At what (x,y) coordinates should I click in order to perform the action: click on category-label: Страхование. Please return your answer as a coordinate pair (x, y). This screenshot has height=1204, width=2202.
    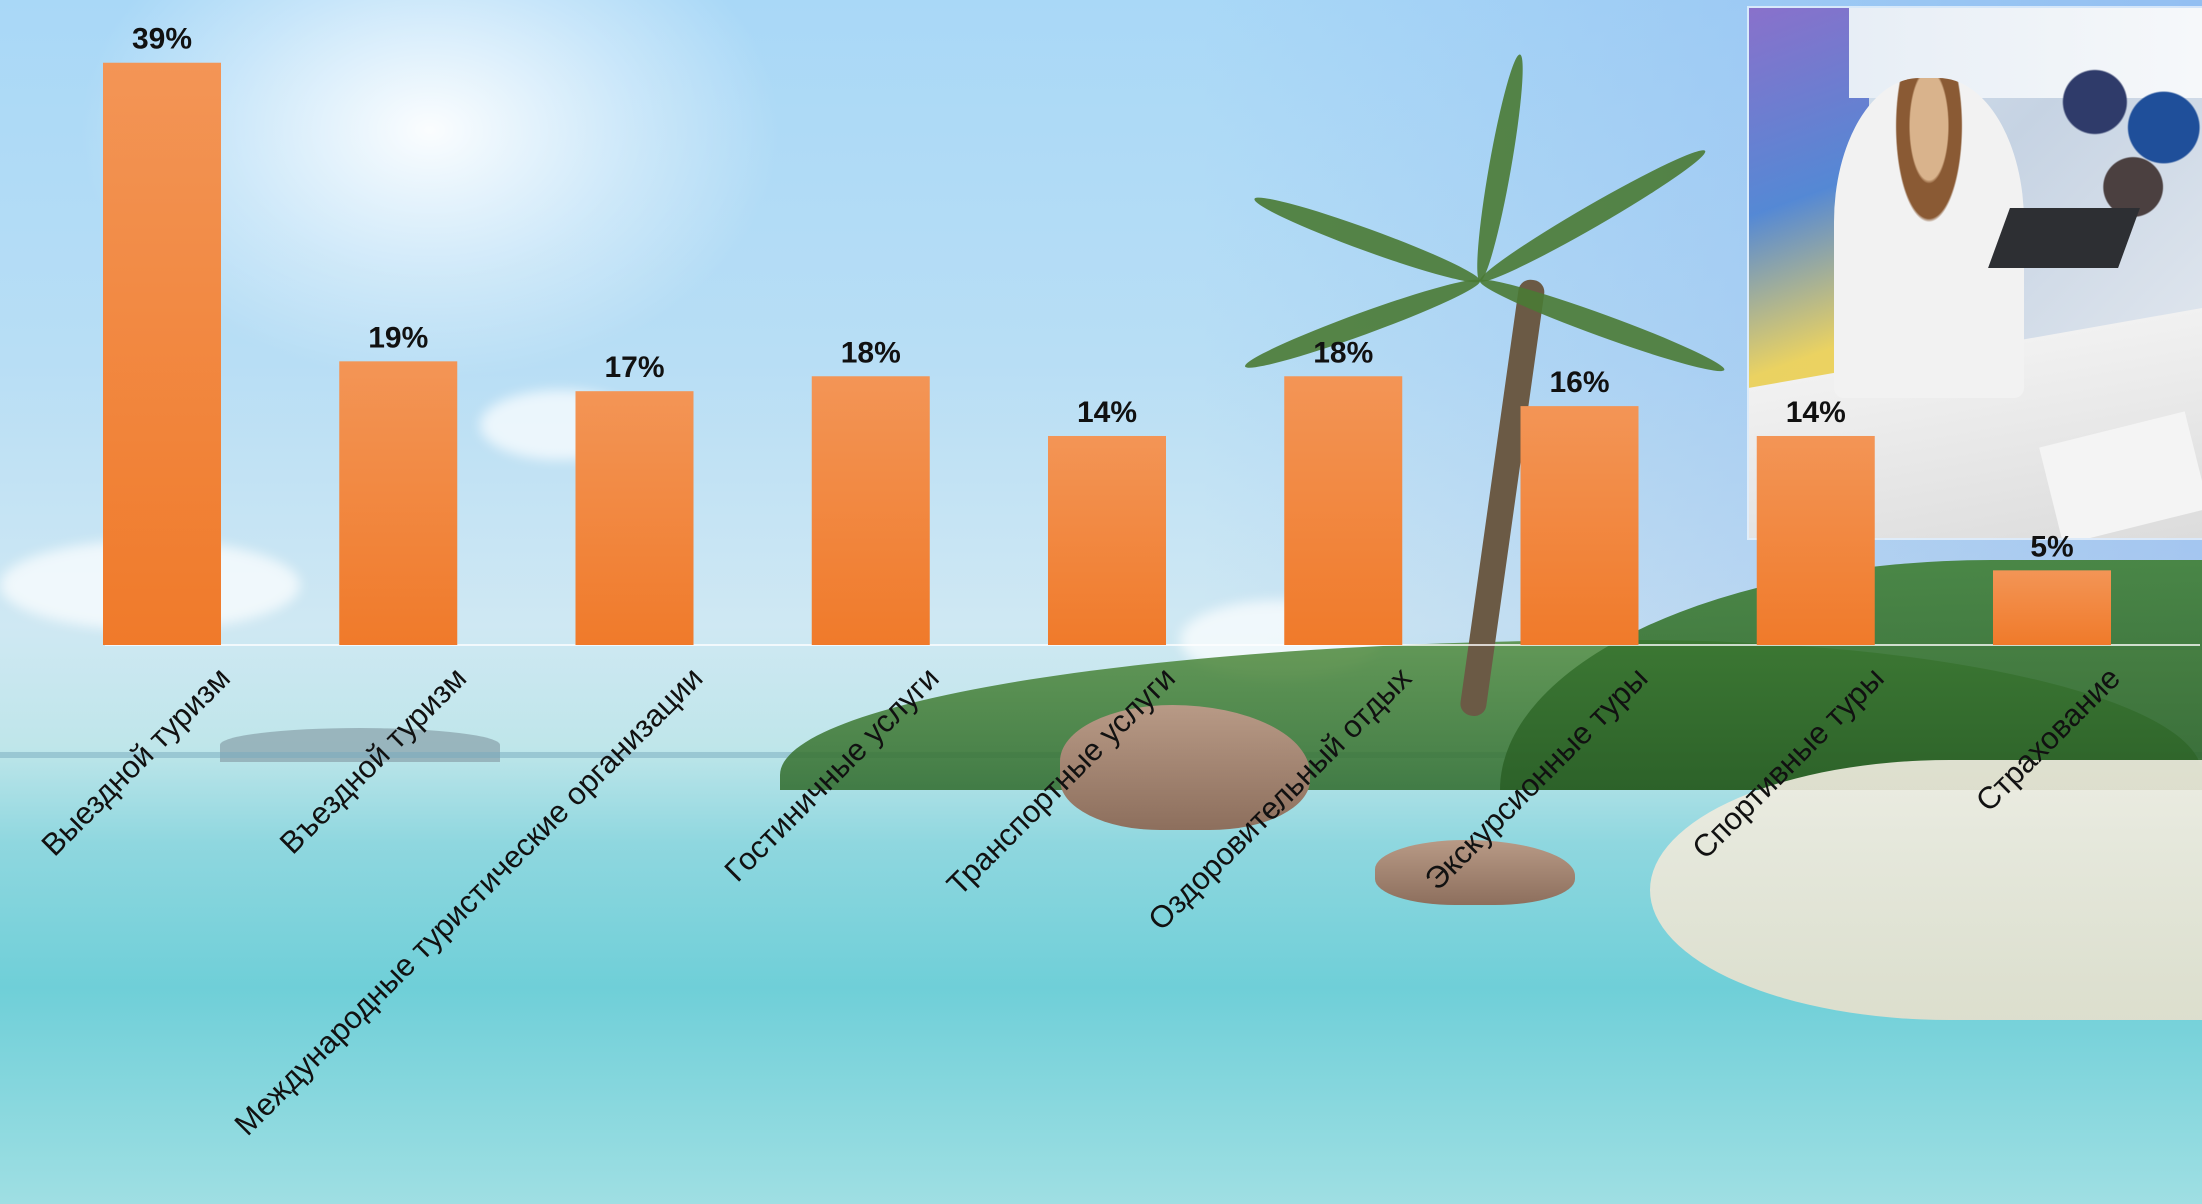
    Looking at the image, I should click on (2048, 739).